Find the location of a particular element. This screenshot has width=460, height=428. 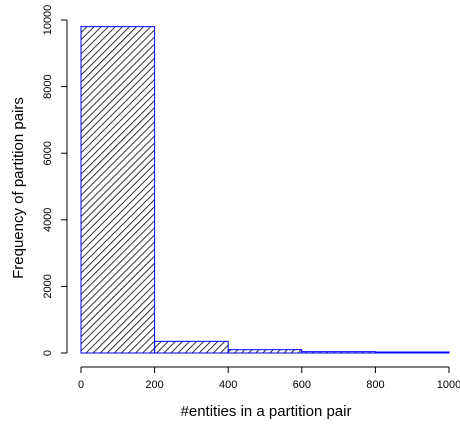

y-tick-label-2: 4000 is located at coordinates (48, 220).